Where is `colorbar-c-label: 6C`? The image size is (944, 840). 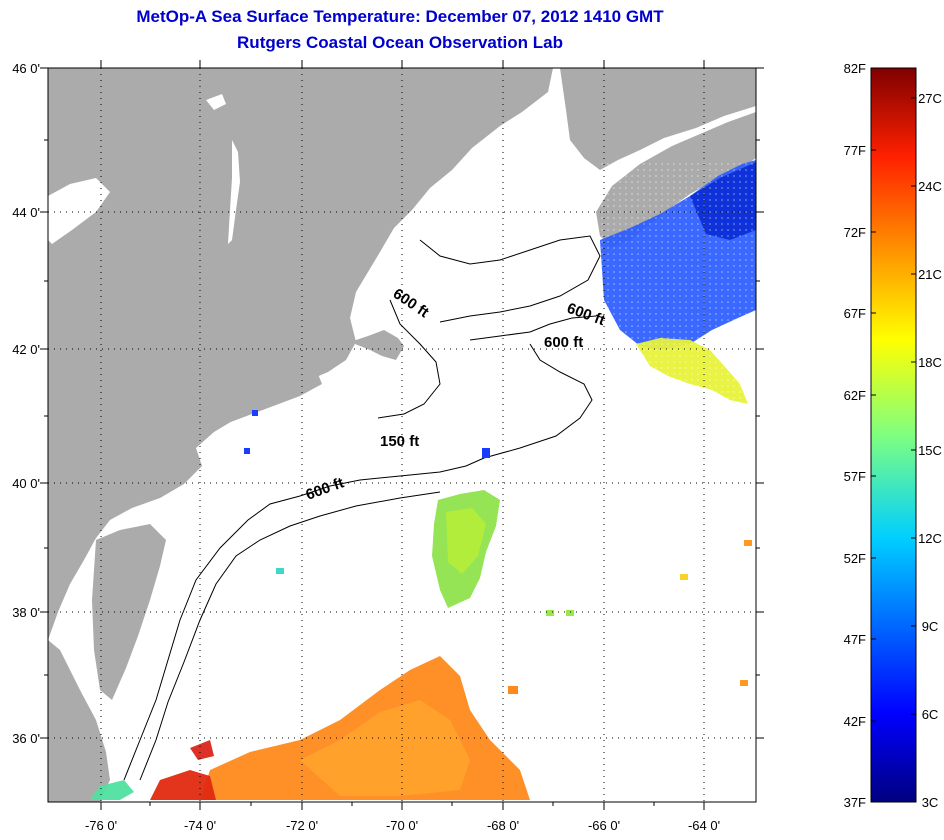
colorbar-c-label: 6C is located at coordinates (930, 714).